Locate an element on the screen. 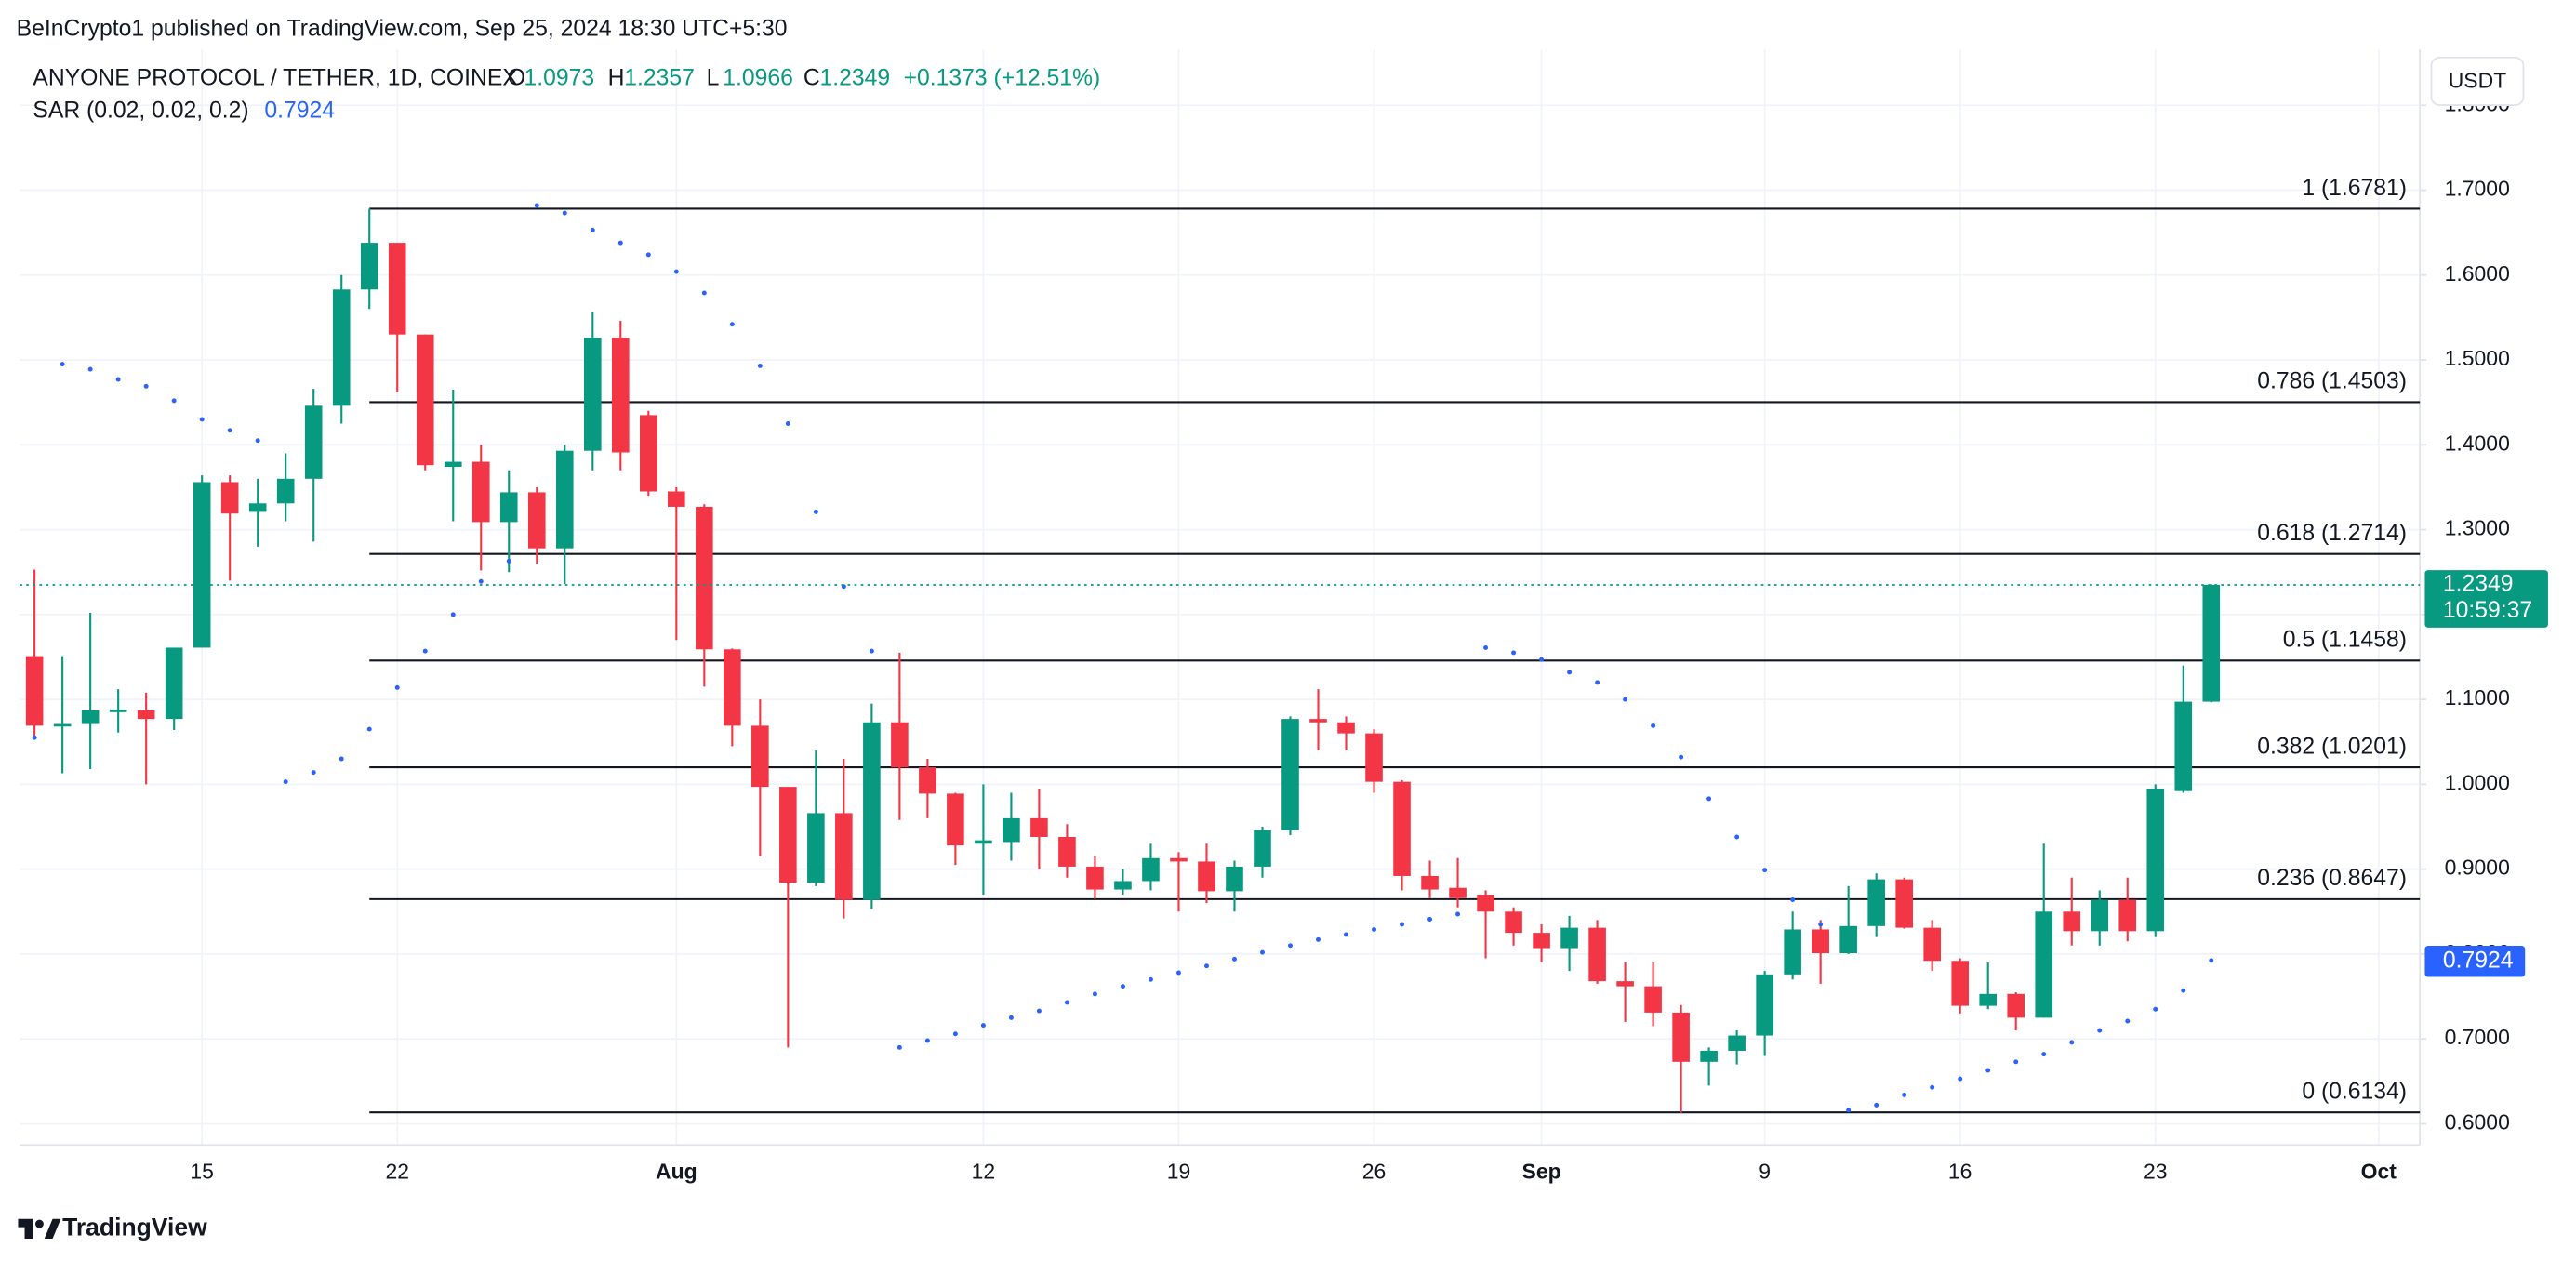 The image size is (2576, 1261). x-tick-label: 16 is located at coordinates (1960, 1171).